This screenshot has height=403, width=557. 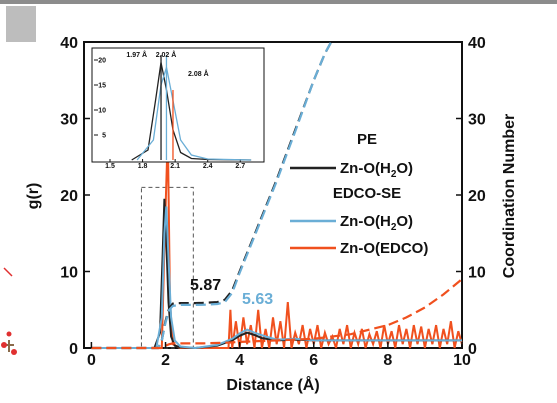 I want to click on inset-series-layer: 1.5 1.8 2.1 2.4 2.7 5 10 15 20, so click(x=173, y=112).